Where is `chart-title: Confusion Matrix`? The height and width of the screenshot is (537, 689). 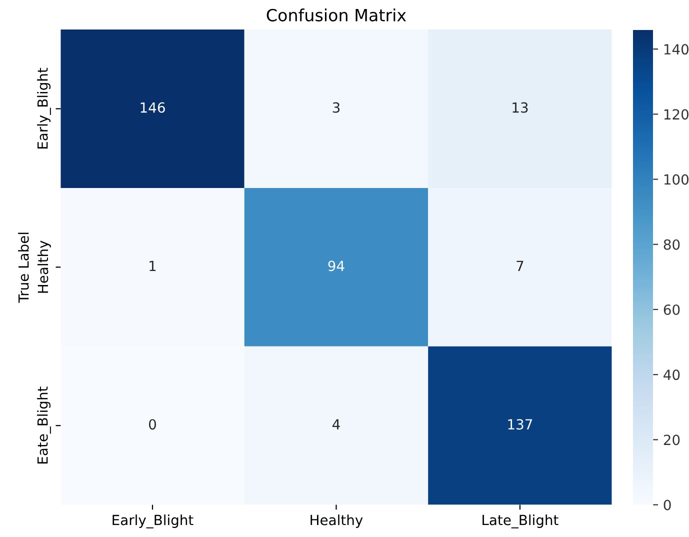 chart-title: Confusion Matrix is located at coordinates (336, 15).